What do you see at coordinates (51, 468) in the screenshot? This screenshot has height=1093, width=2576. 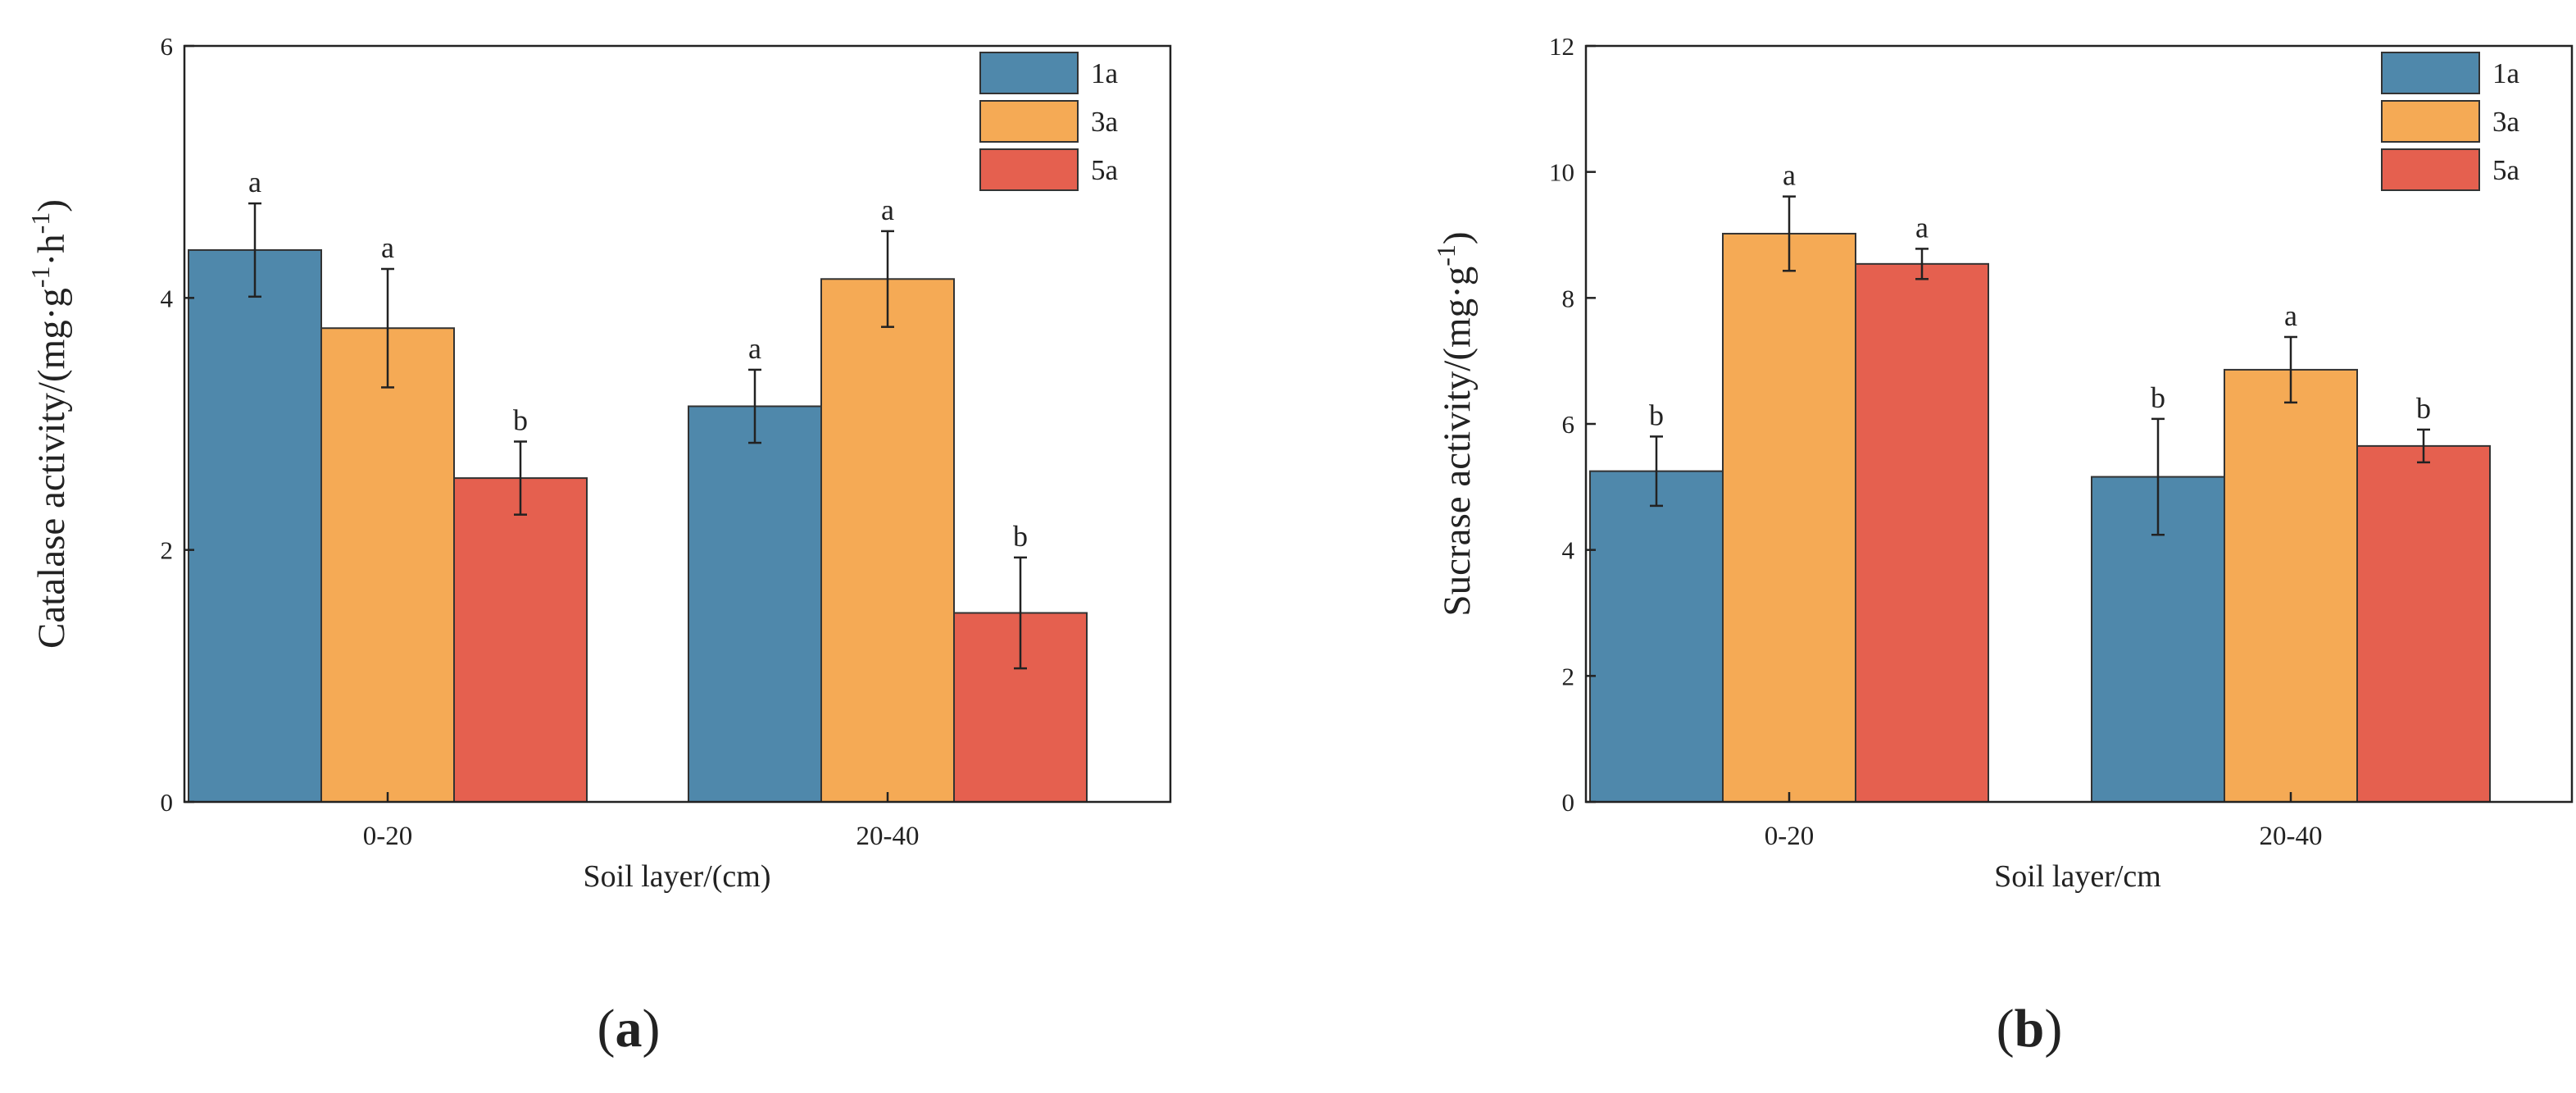 I see `y-axis-title-part: Catalase activity/(mg·g` at bounding box center [51, 468].